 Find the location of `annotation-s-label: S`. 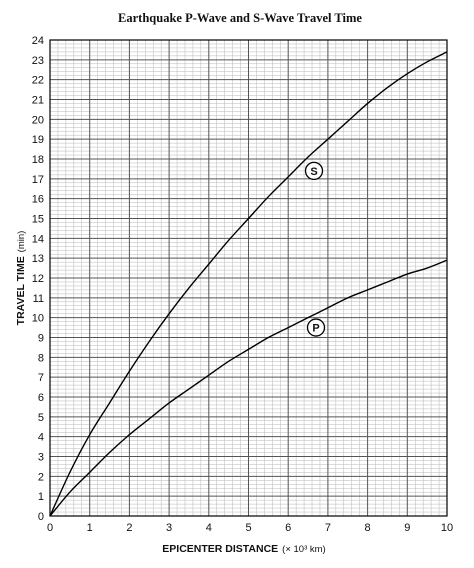

annotation-s-label: S is located at coordinates (314, 171).